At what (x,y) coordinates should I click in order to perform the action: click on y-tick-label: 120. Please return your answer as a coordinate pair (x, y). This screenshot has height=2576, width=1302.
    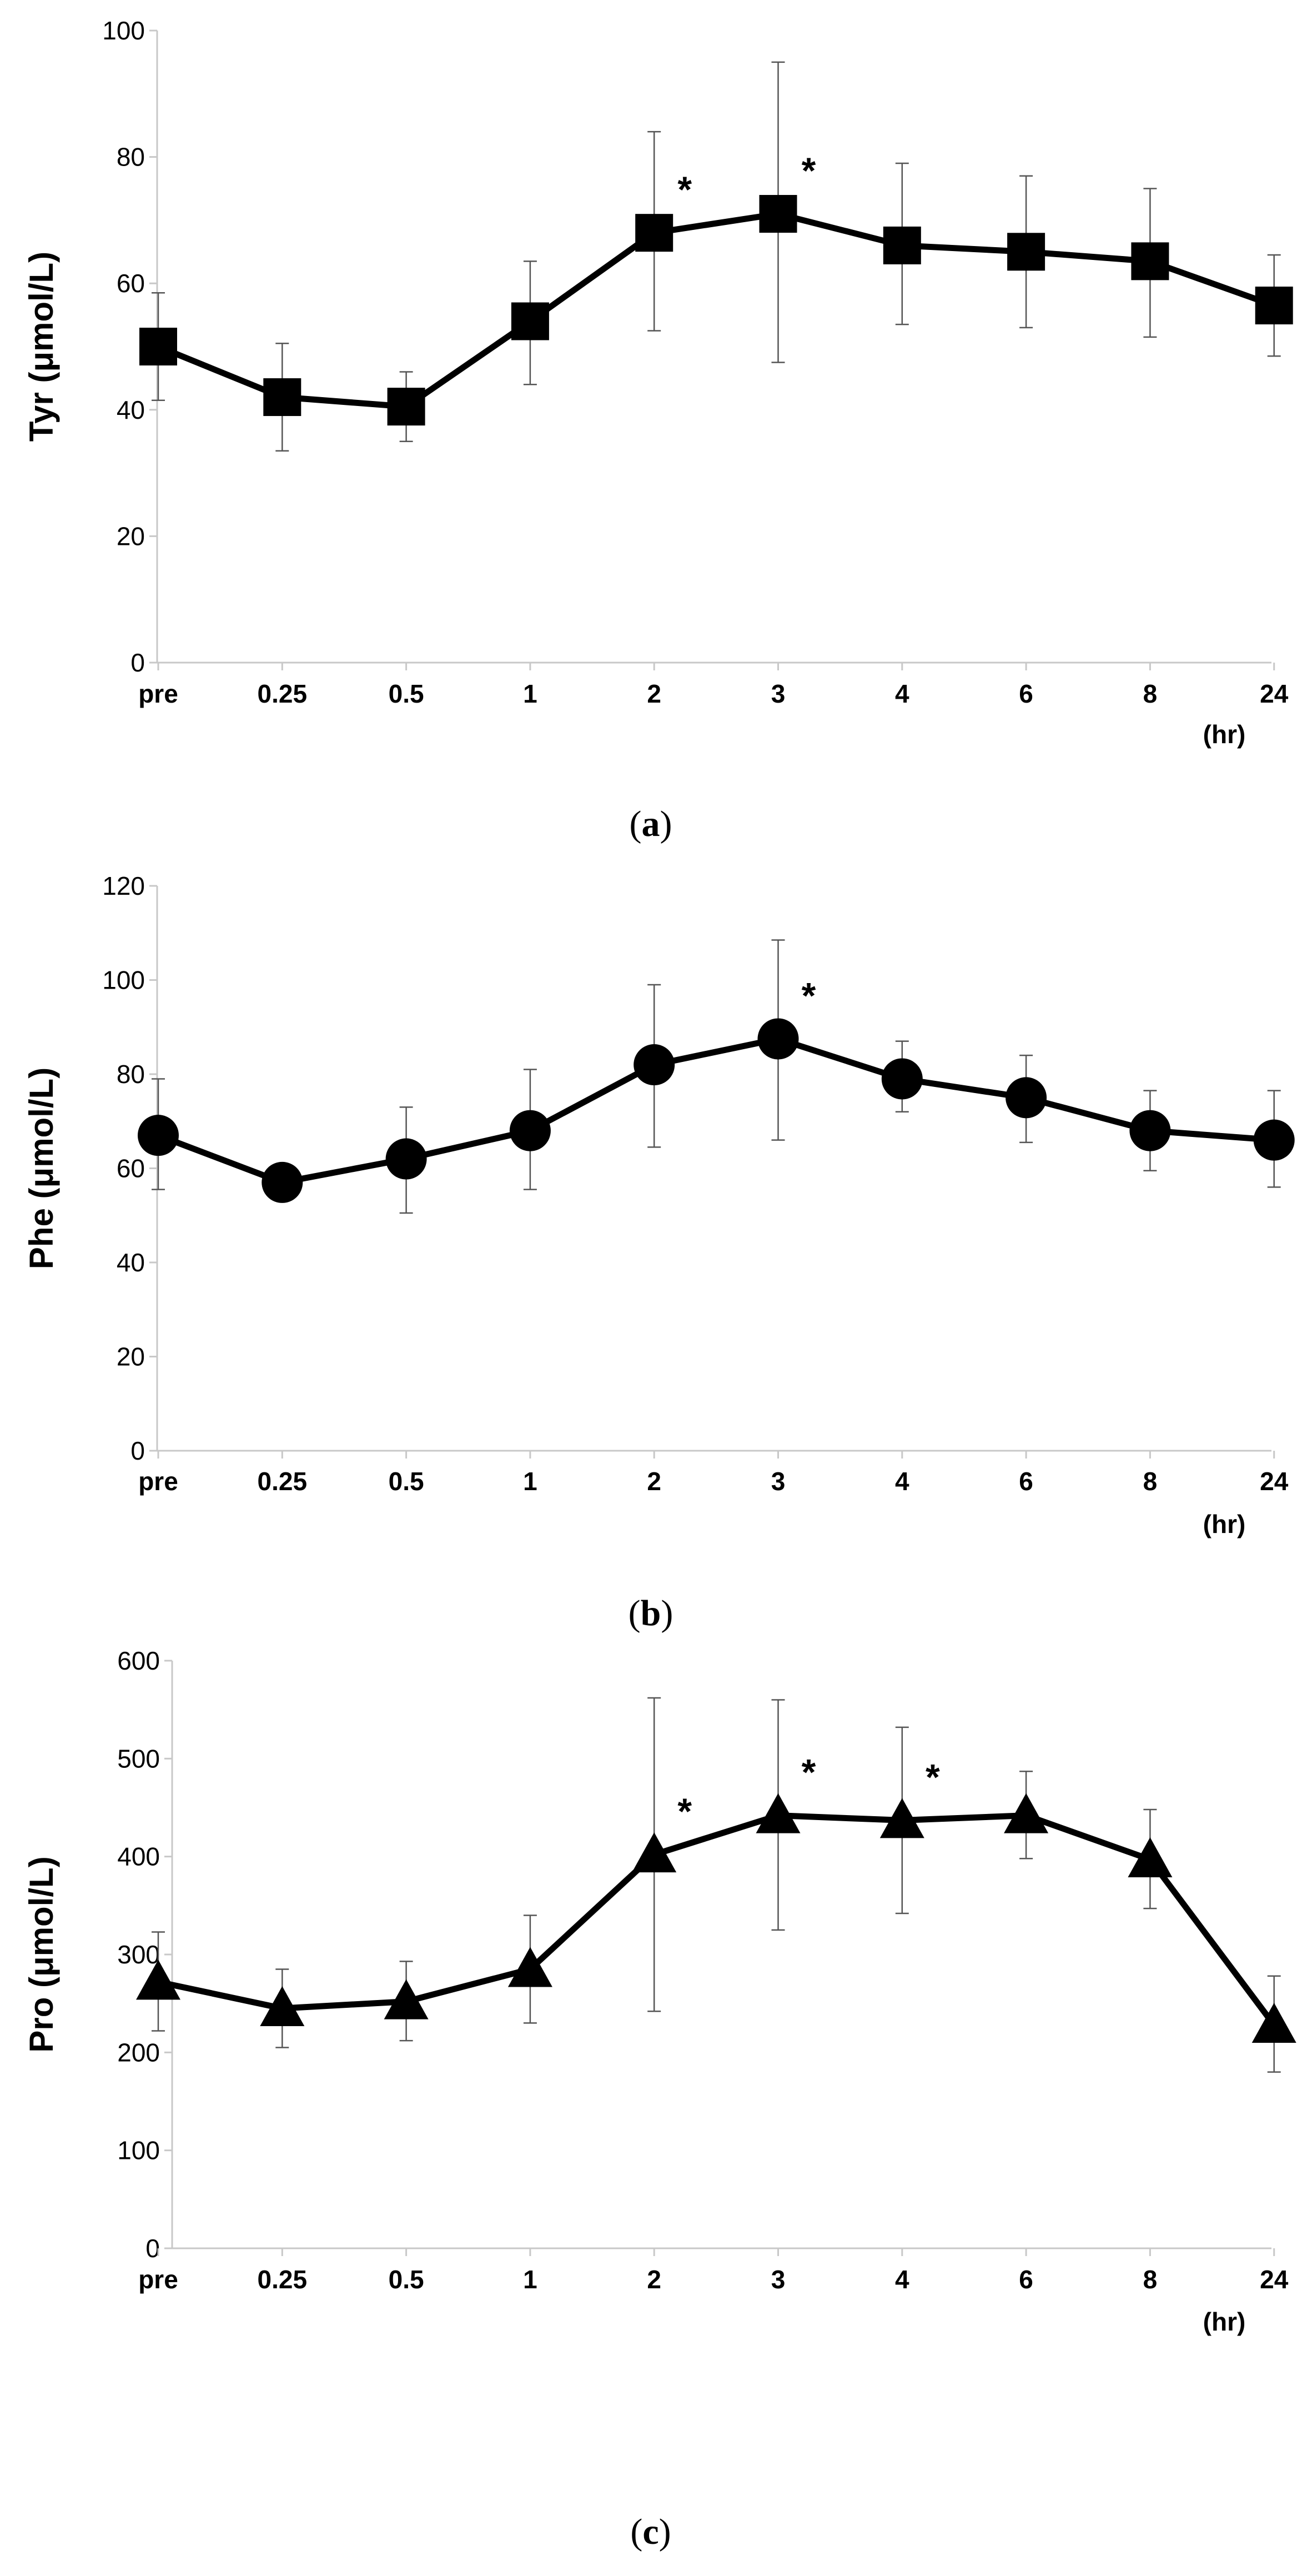
    Looking at the image, I should click on (123, 885).